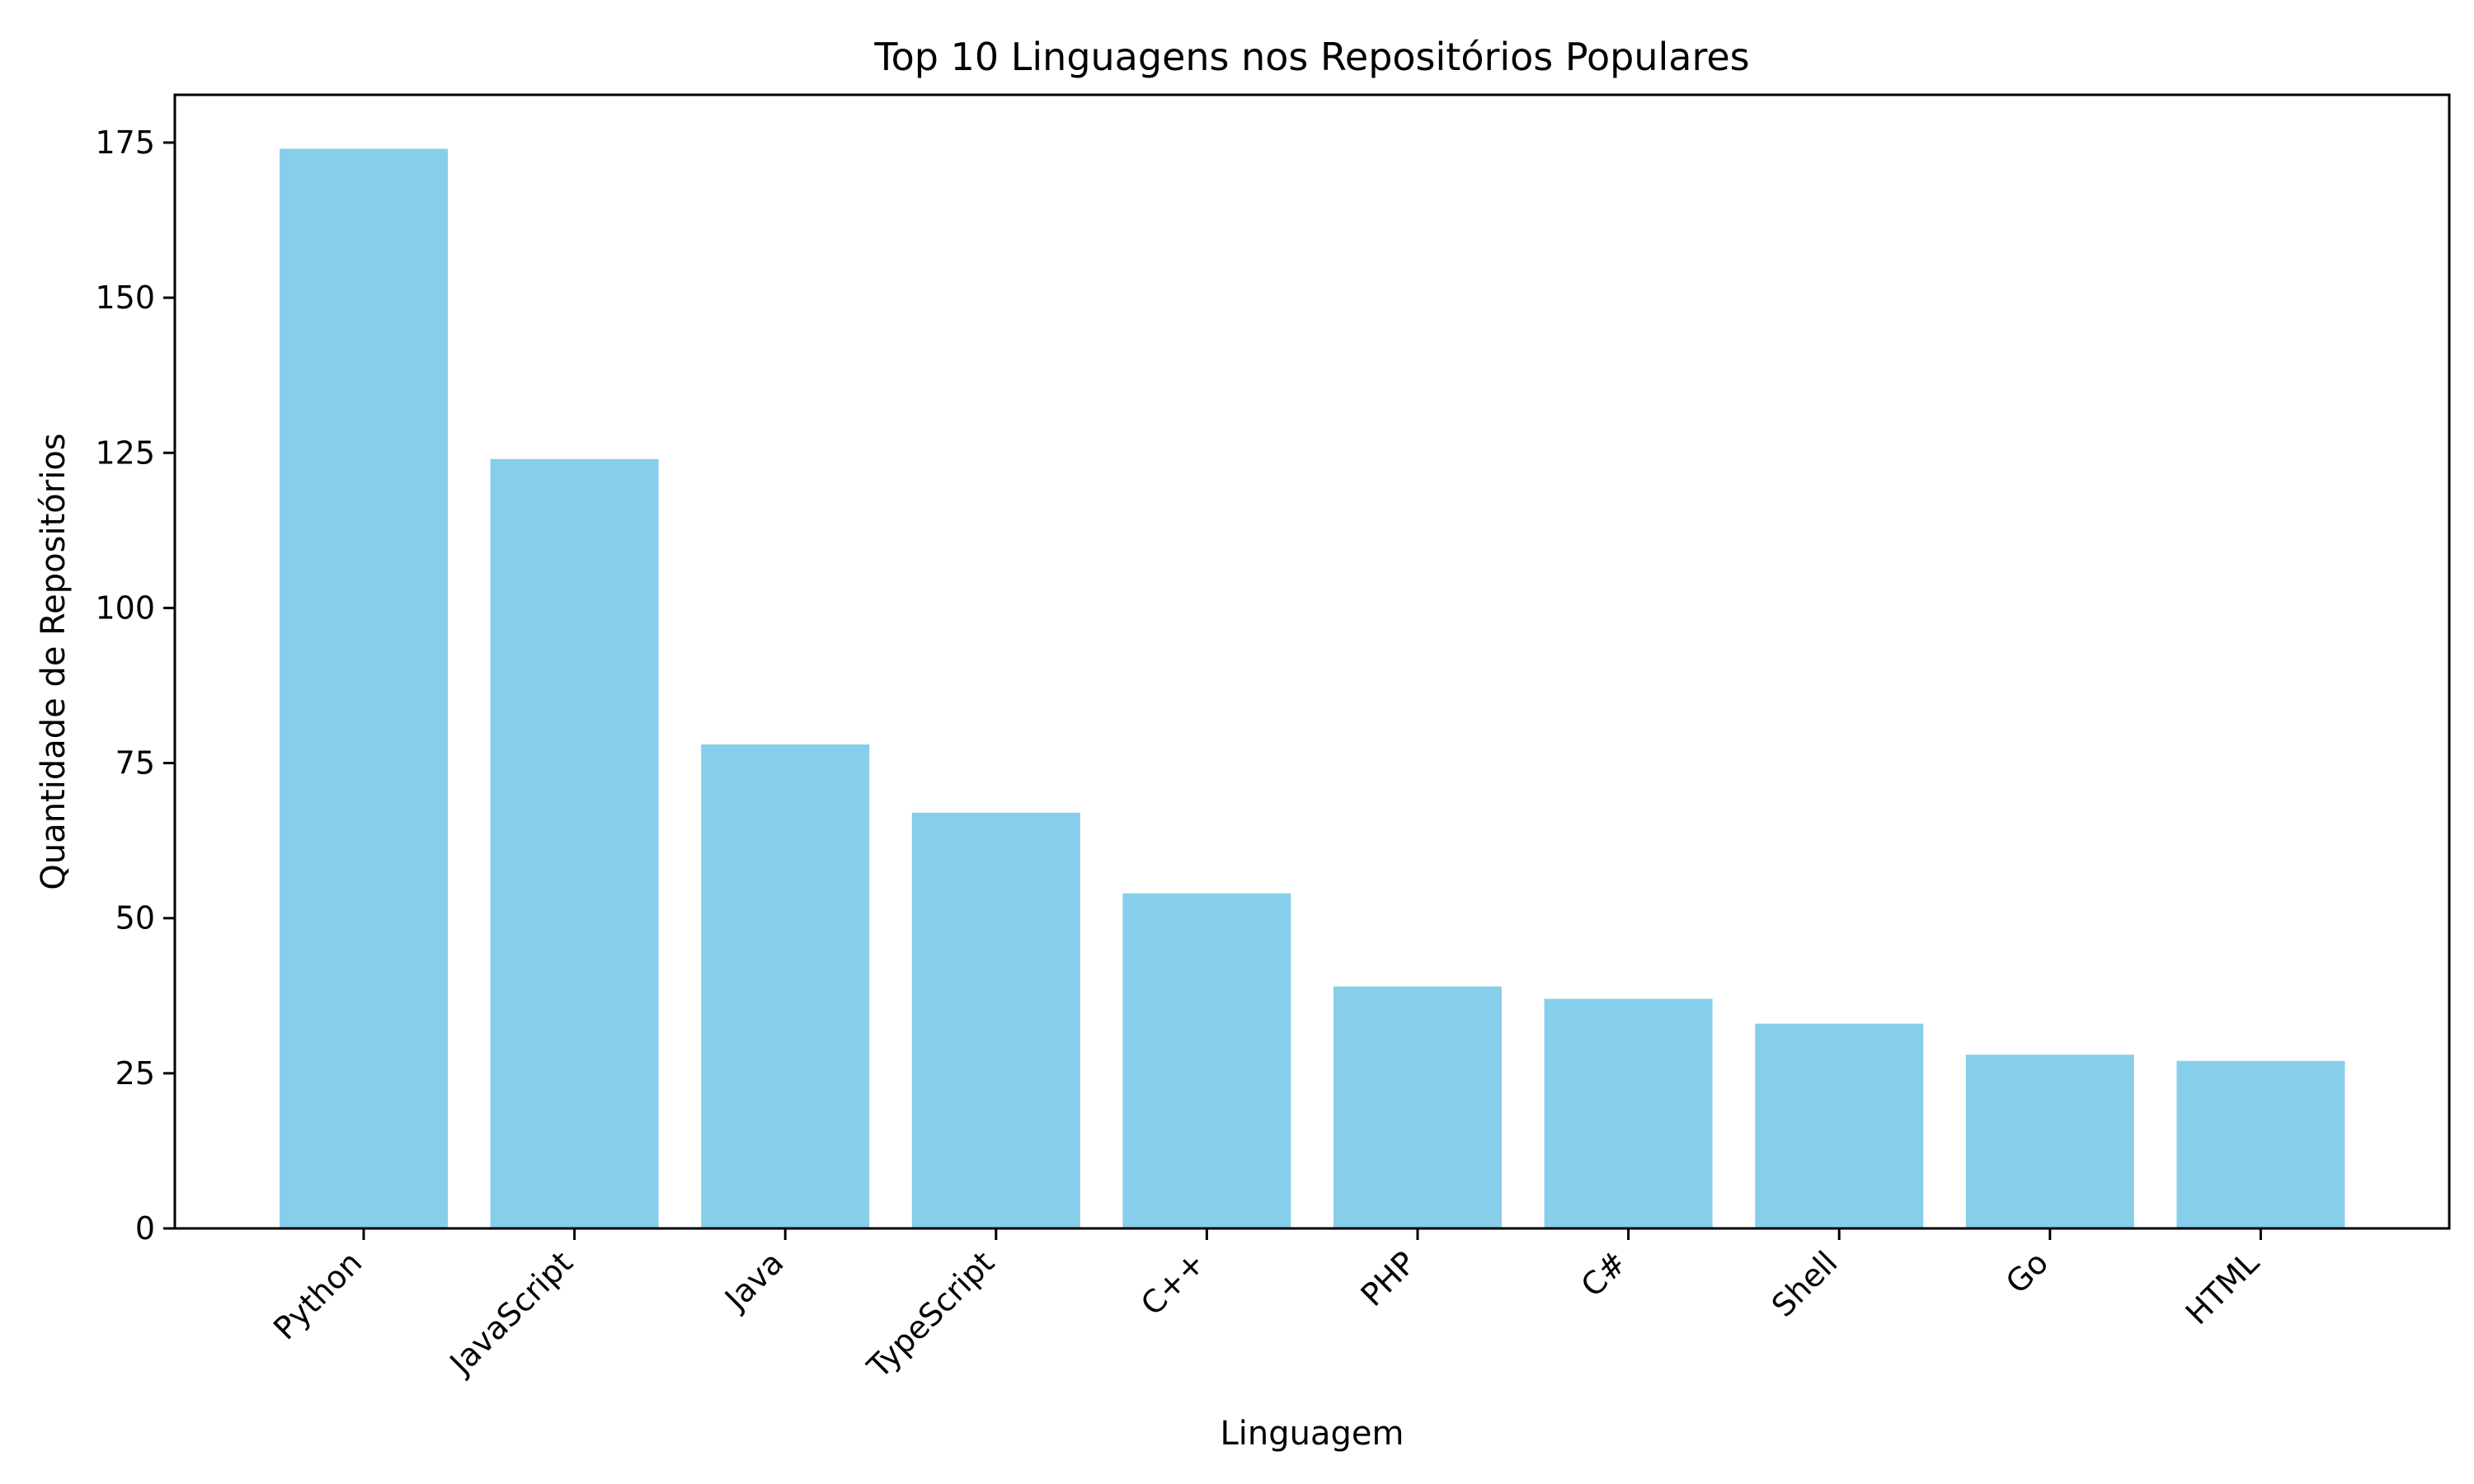 The height and width of the screenshot is (1484, 2474). What do you see at coordinates (995, 1020) in the screenshot?
I see `bar-typescript` at bounding box center [995, 1020].